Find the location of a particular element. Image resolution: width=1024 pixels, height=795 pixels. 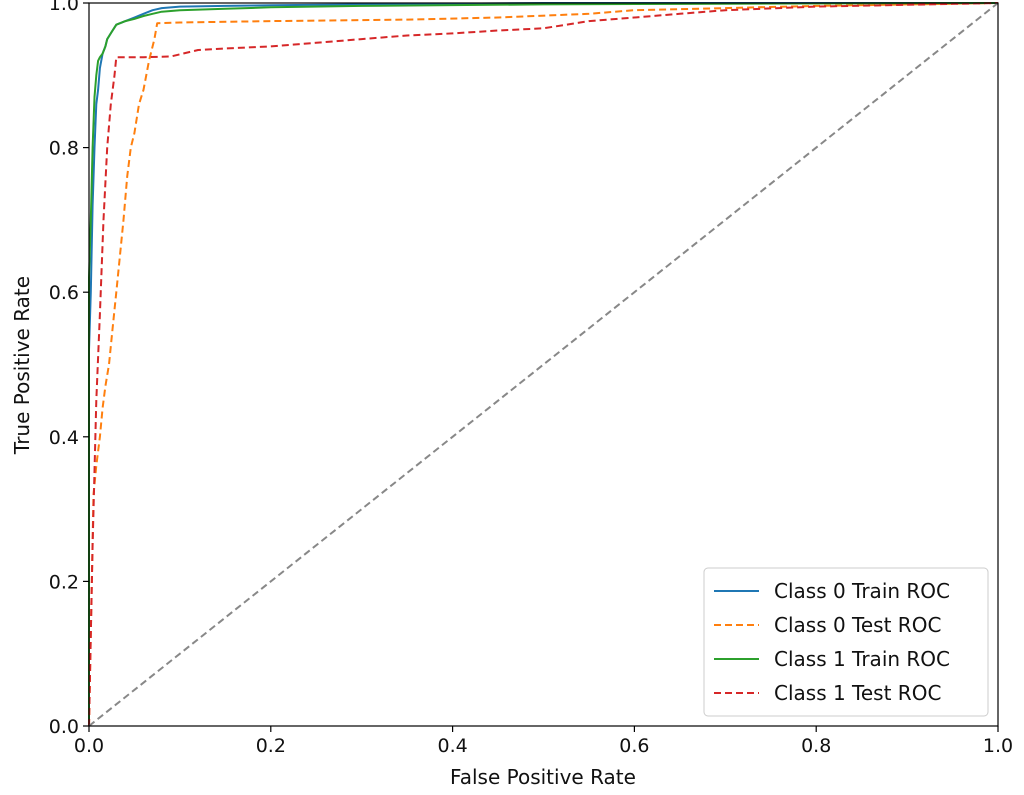

x-tick-label: 0.6 is located at coordinates (634, 746).